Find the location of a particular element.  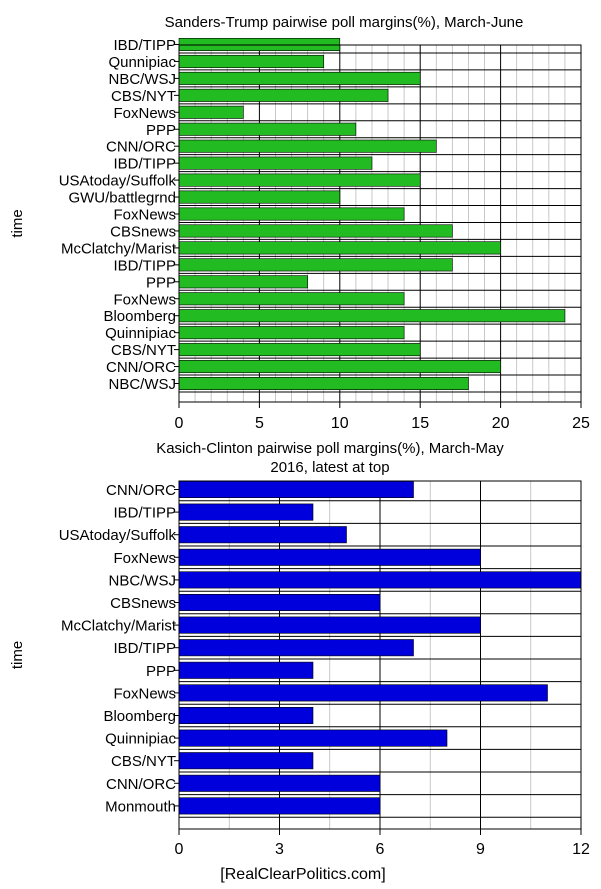

x-tick-label: 5 is located at coordinates (259, 423).